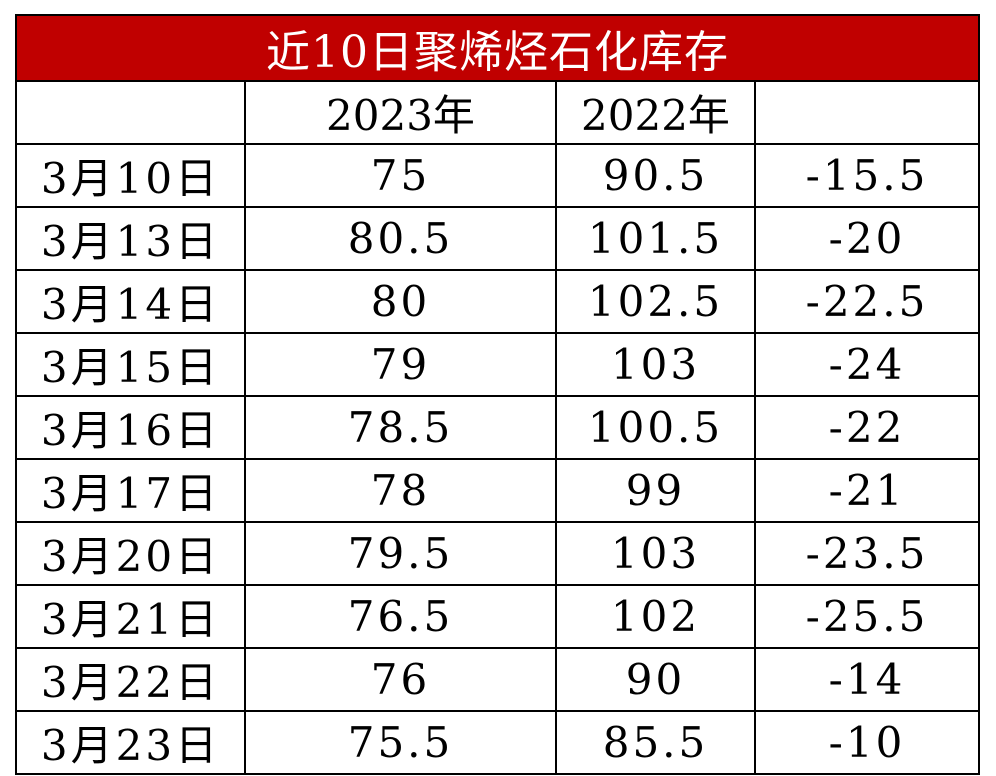 The height and width of the screenshot is (776, 996). What do you see at coordinates (655, 679) in the screenshot?
I see `value-2022-cell: 90` at bounding box center [655, 679].